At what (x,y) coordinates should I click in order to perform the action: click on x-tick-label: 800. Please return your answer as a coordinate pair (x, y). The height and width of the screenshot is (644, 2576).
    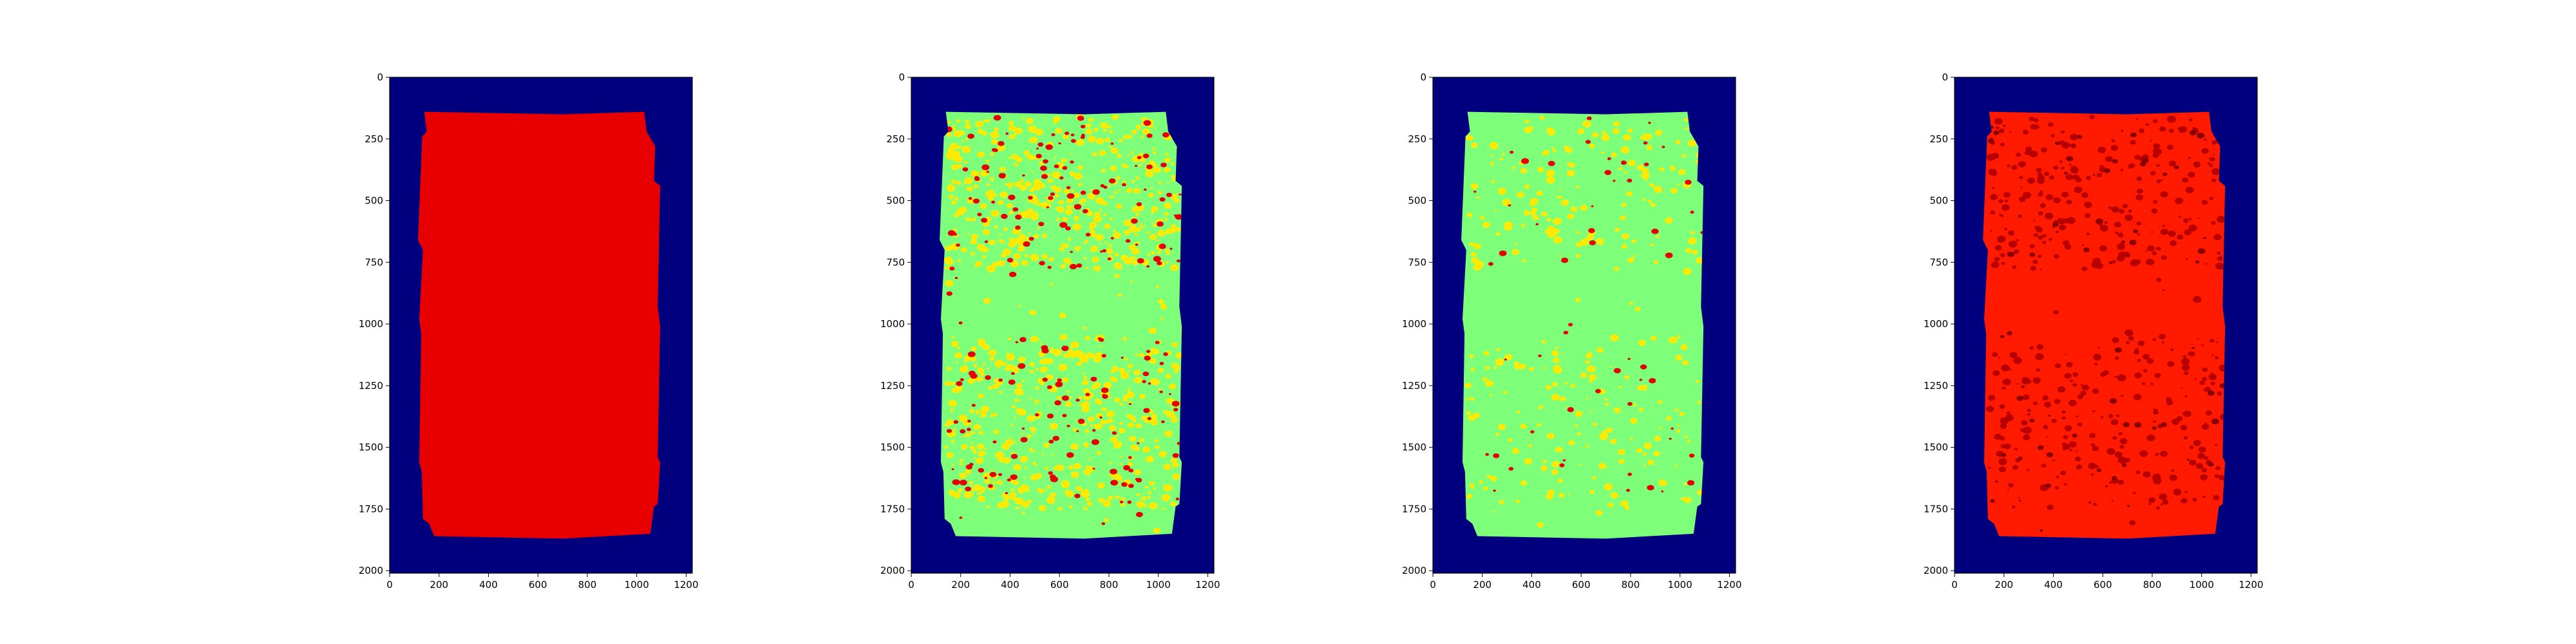
    Looking at the image, I should click on (1109, 585).